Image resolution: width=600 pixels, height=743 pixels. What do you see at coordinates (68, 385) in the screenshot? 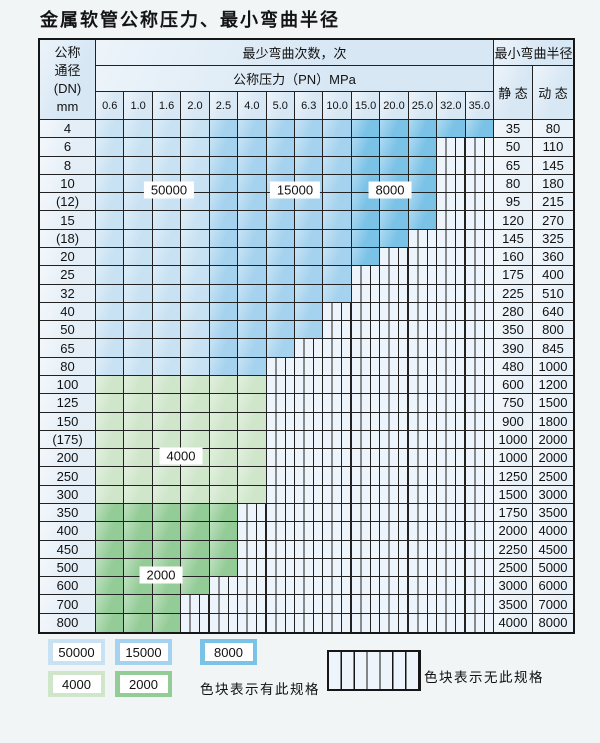
I see `dn-cell: 100` at bounding box center [68, 385].